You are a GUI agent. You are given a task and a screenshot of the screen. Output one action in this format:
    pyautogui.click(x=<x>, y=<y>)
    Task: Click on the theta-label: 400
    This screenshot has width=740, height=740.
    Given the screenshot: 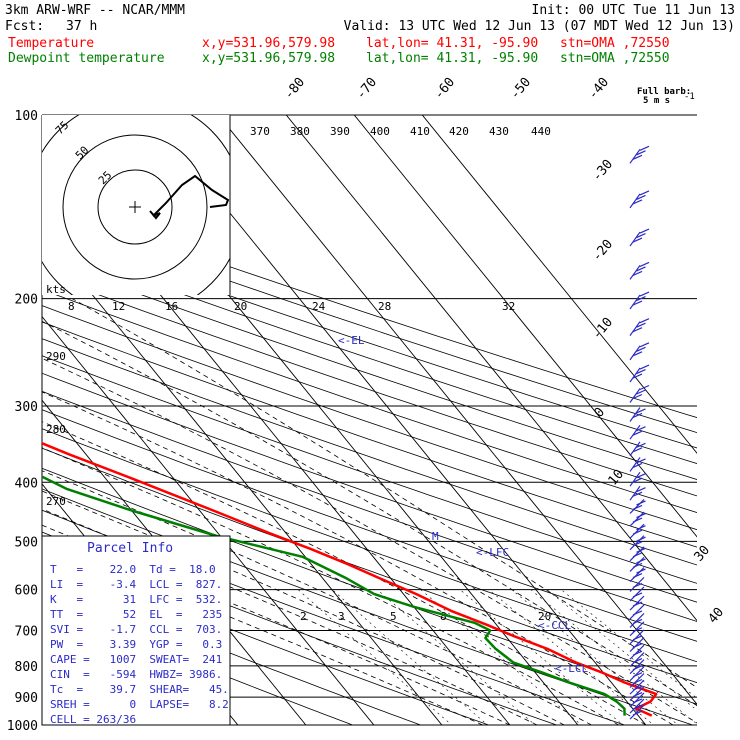 What is the action you would take?
    pyautogui.click(x=380, y=131)
    